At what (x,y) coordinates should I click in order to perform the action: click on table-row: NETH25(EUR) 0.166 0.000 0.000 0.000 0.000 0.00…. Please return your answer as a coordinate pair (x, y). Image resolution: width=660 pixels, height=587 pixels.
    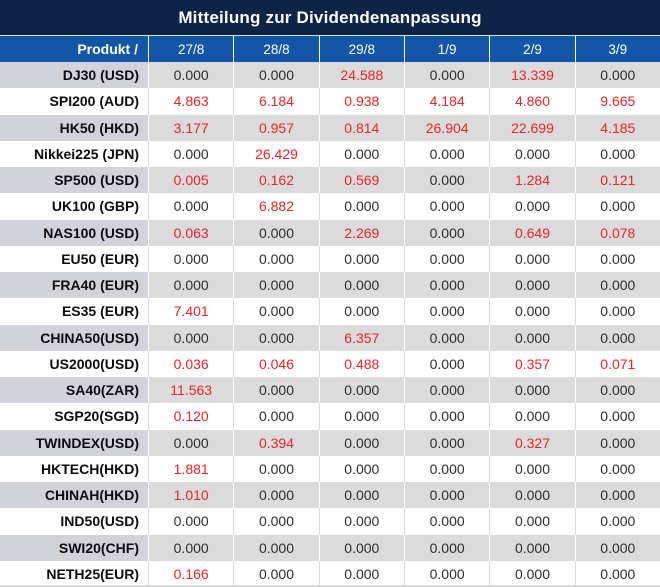
    Looking at the image, I should click on (330, 572).